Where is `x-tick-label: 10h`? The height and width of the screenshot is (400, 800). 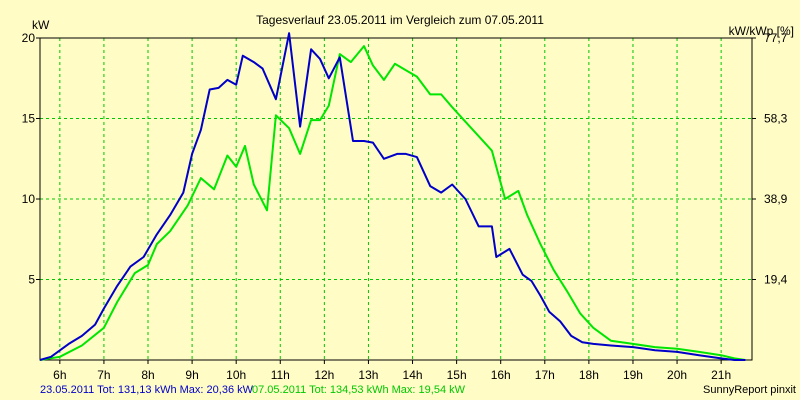 x-tick-label: 10h is located at coordinates (236, 375).